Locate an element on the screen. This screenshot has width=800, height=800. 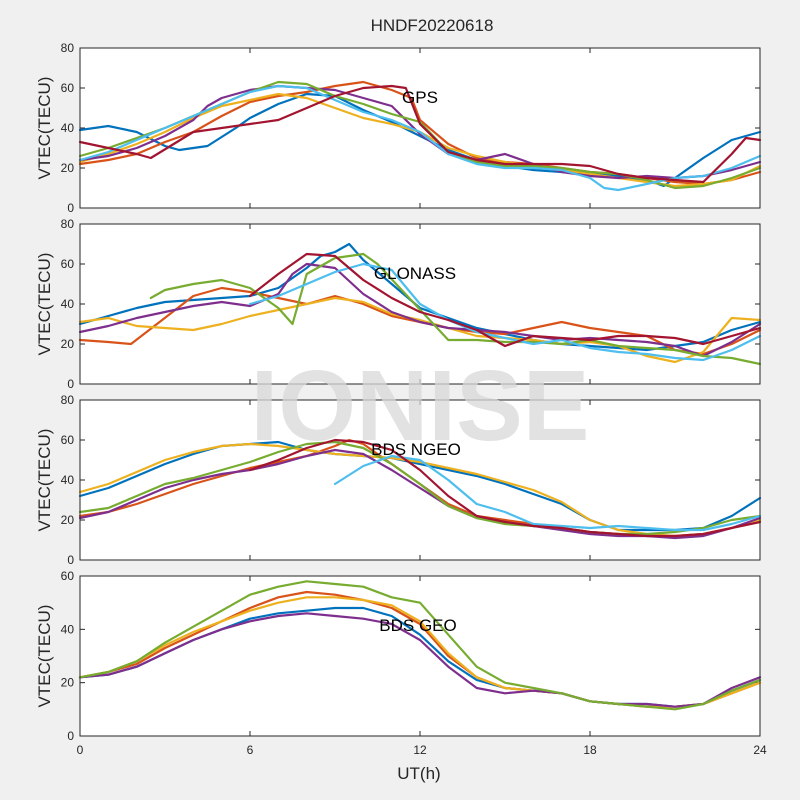
panel-label: BDS GEO is located at coordinates (417, 625).